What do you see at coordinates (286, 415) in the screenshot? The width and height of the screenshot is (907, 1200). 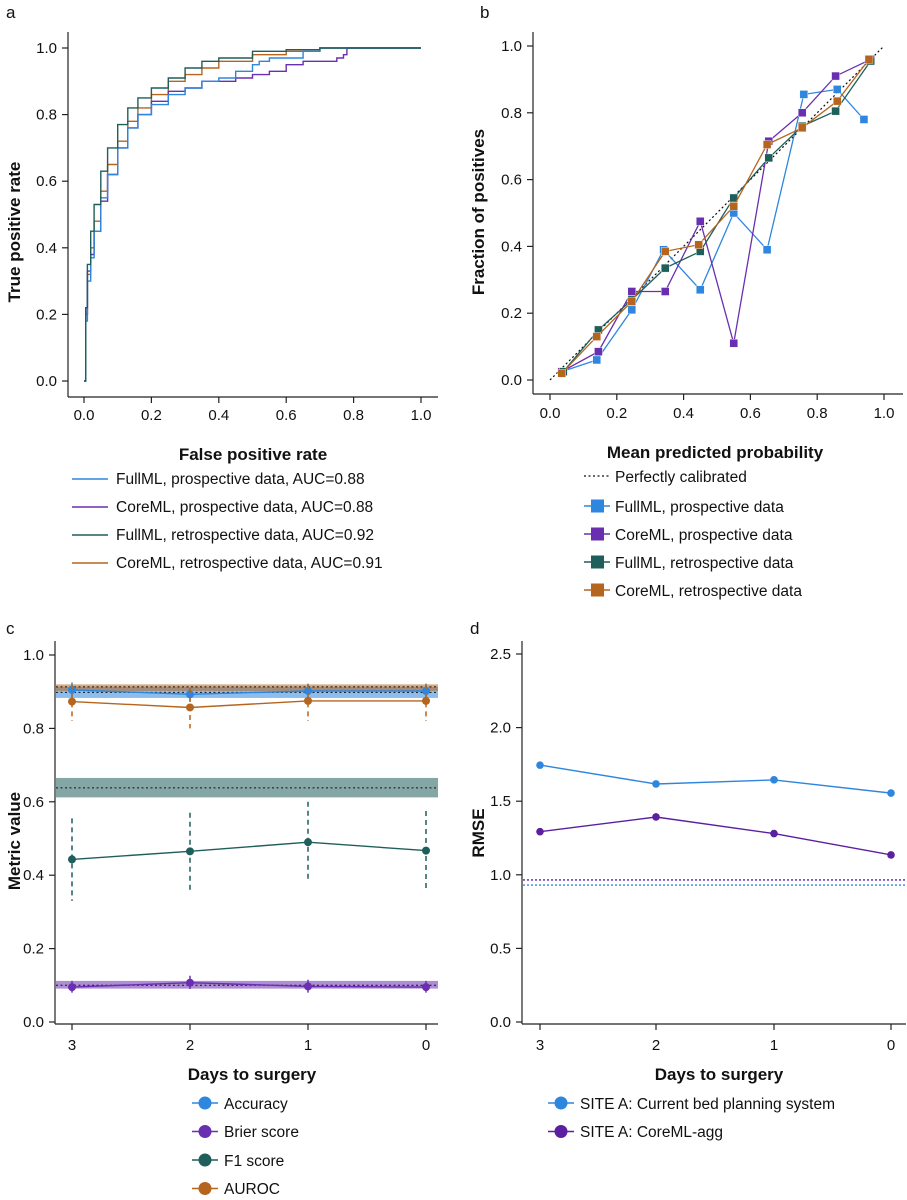 I see `x-tick-label-a: 0.6` at bounding box center [286, 415].